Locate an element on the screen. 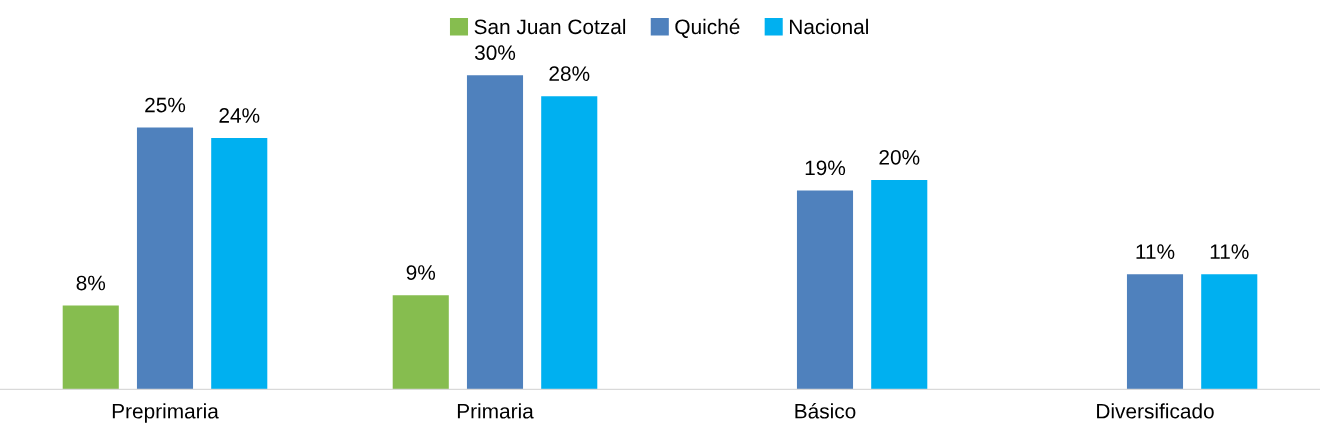 The height and width of the screenshot is (445, 1320). legend-label: San Juan Cotzal is located at coordinates (550, 26).